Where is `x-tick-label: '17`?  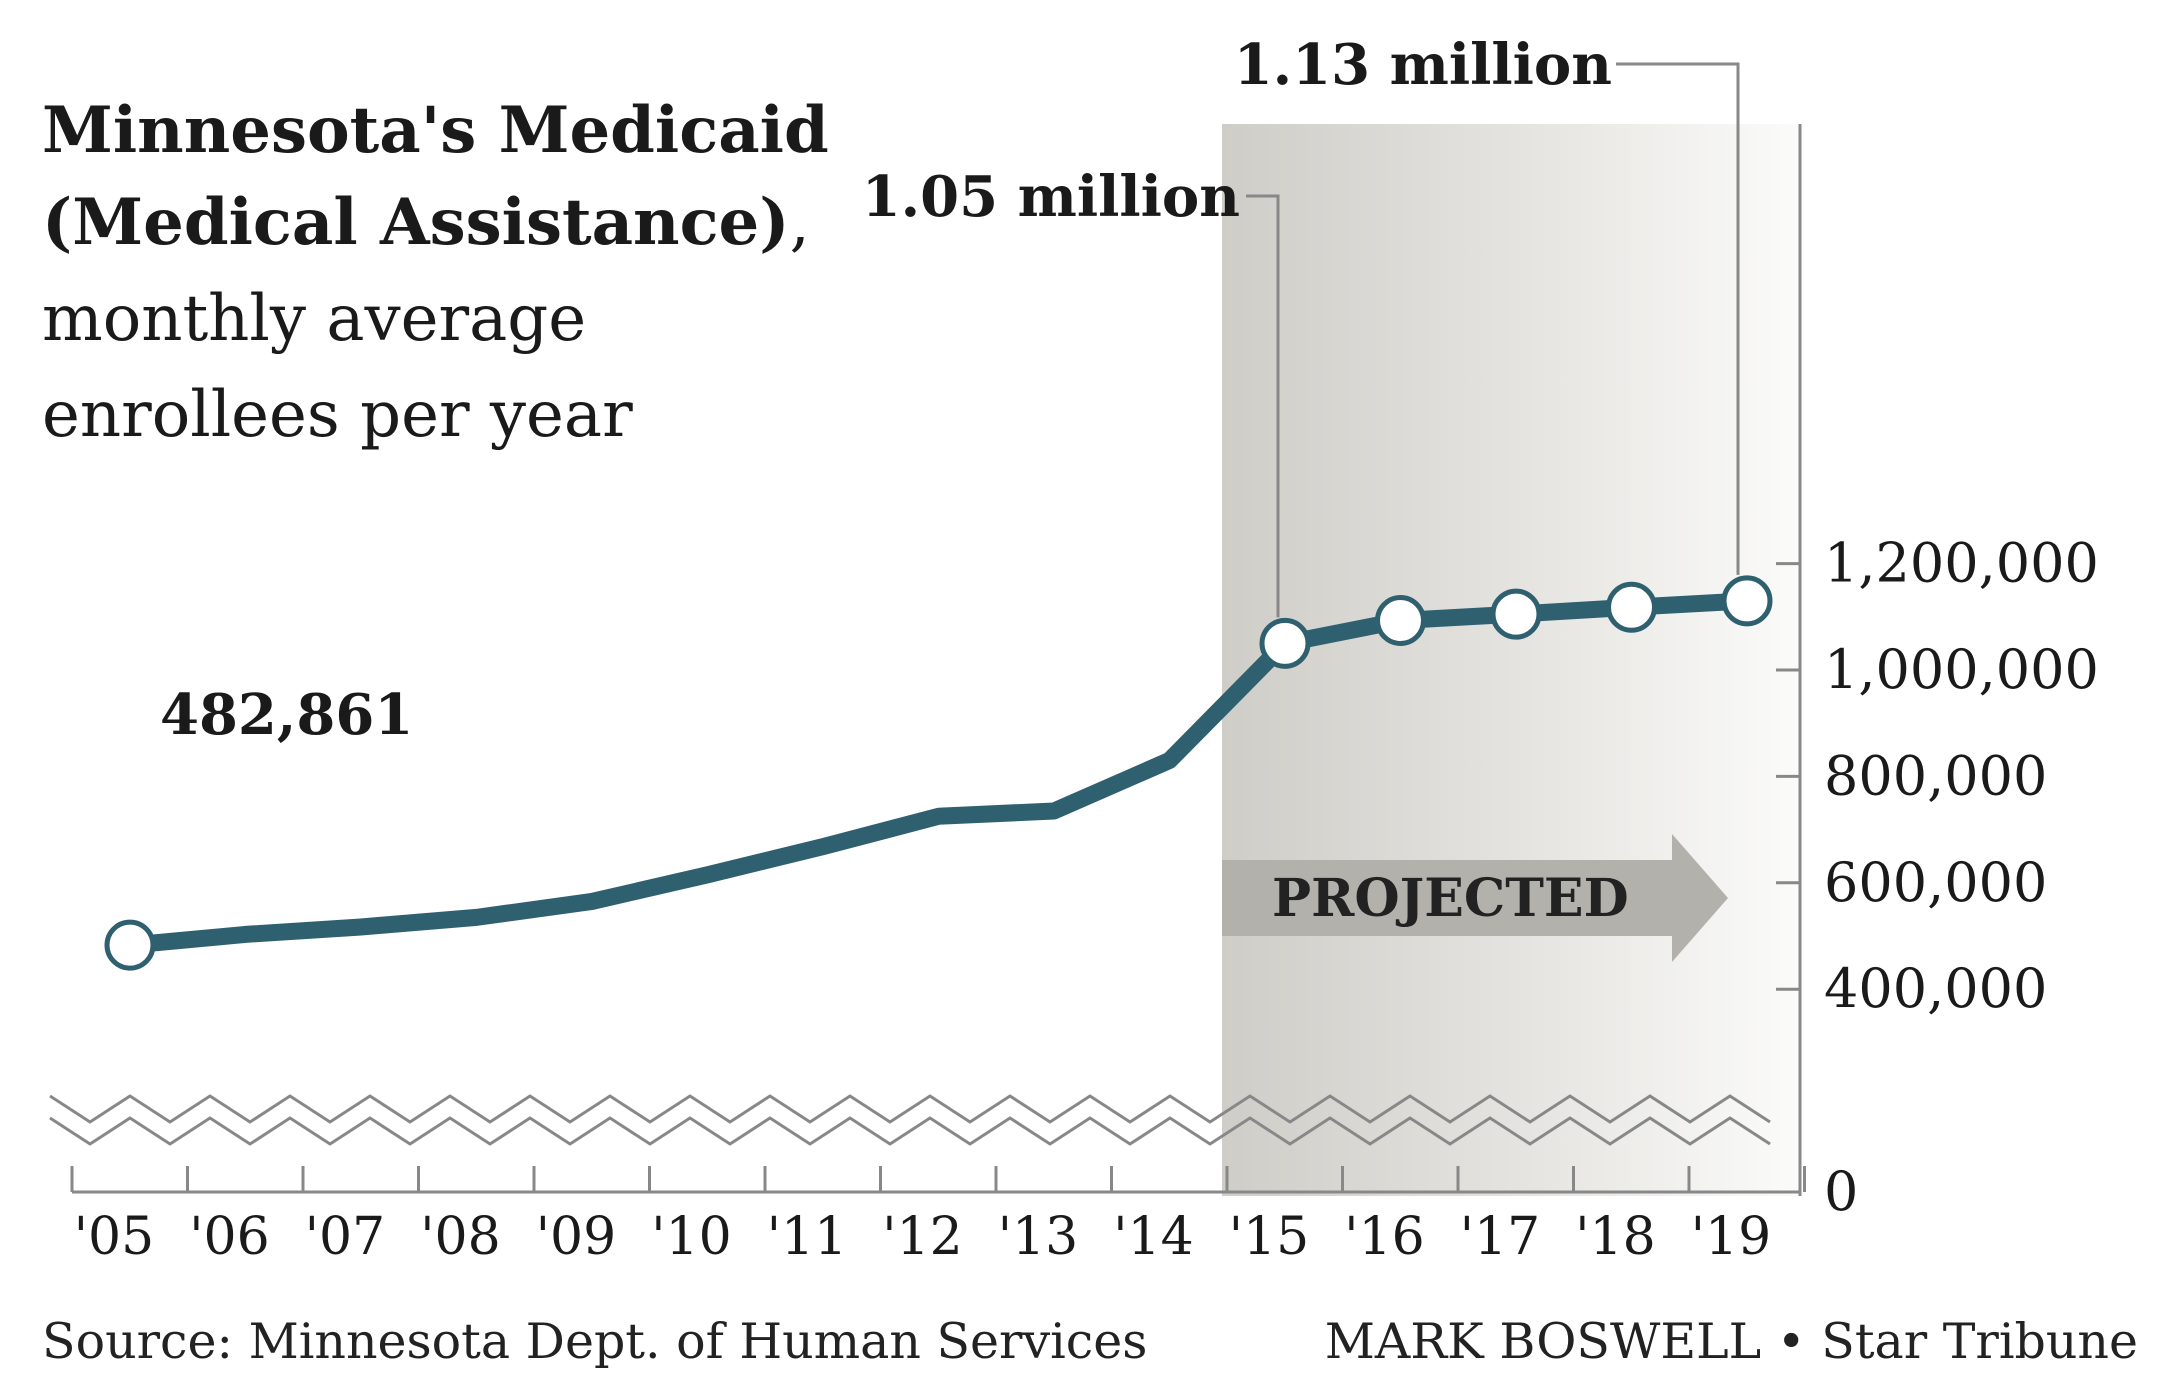
x-tick-label: '17 is located at coordinates (1500, 1237).